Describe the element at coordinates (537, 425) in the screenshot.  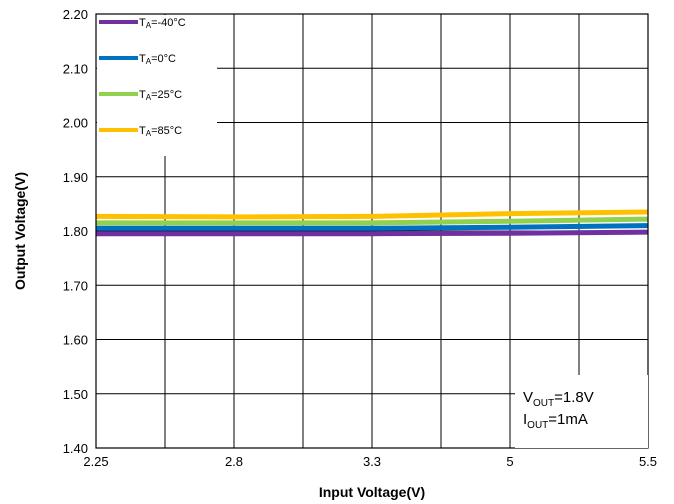
I see `annotation-iout-subscript: OUT` at that location.